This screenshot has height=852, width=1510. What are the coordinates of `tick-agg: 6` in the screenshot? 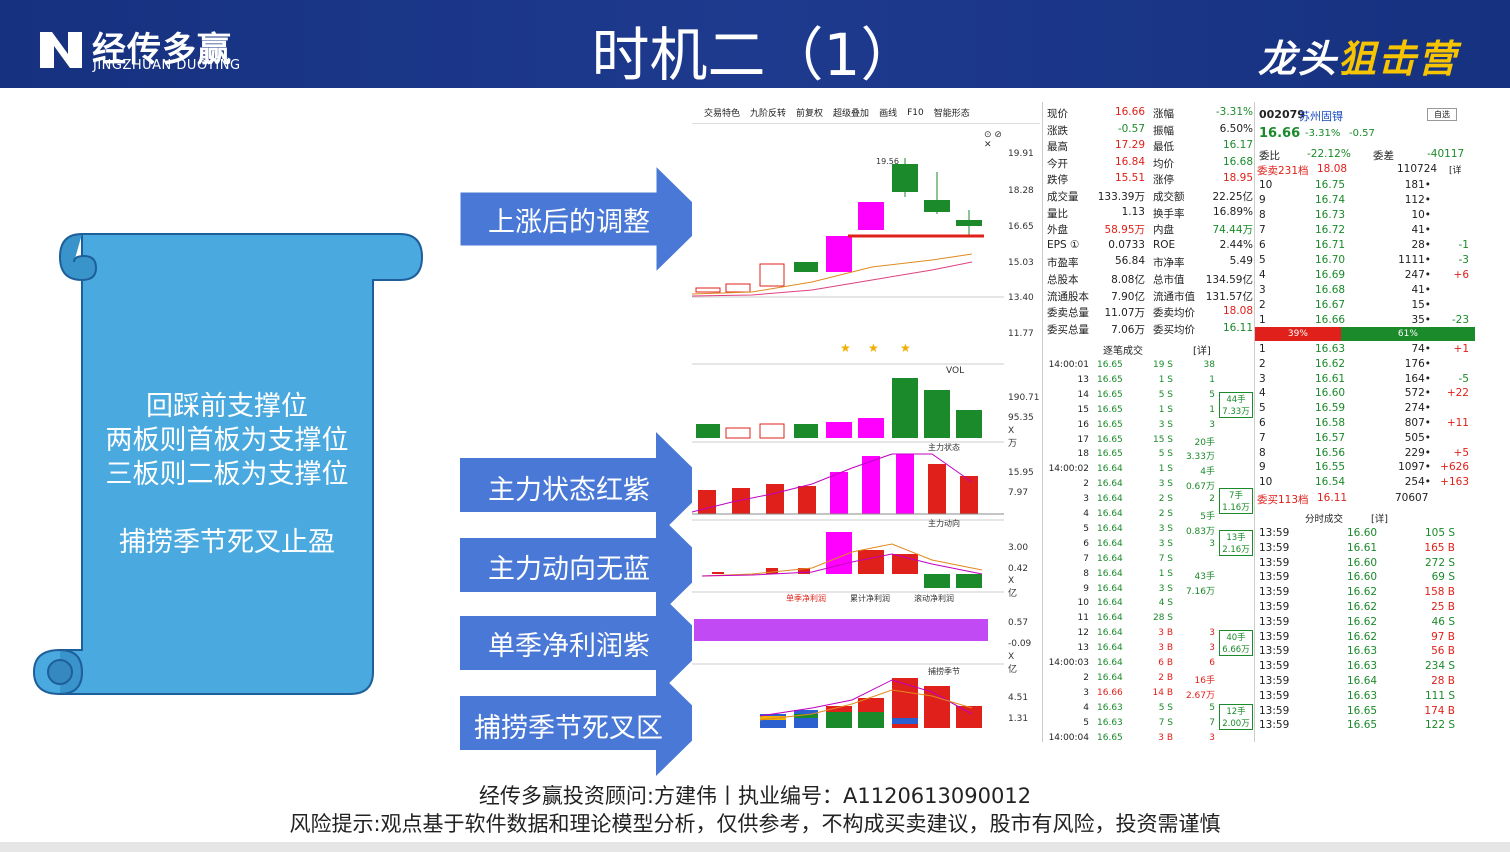 It's located at (1212, 663).